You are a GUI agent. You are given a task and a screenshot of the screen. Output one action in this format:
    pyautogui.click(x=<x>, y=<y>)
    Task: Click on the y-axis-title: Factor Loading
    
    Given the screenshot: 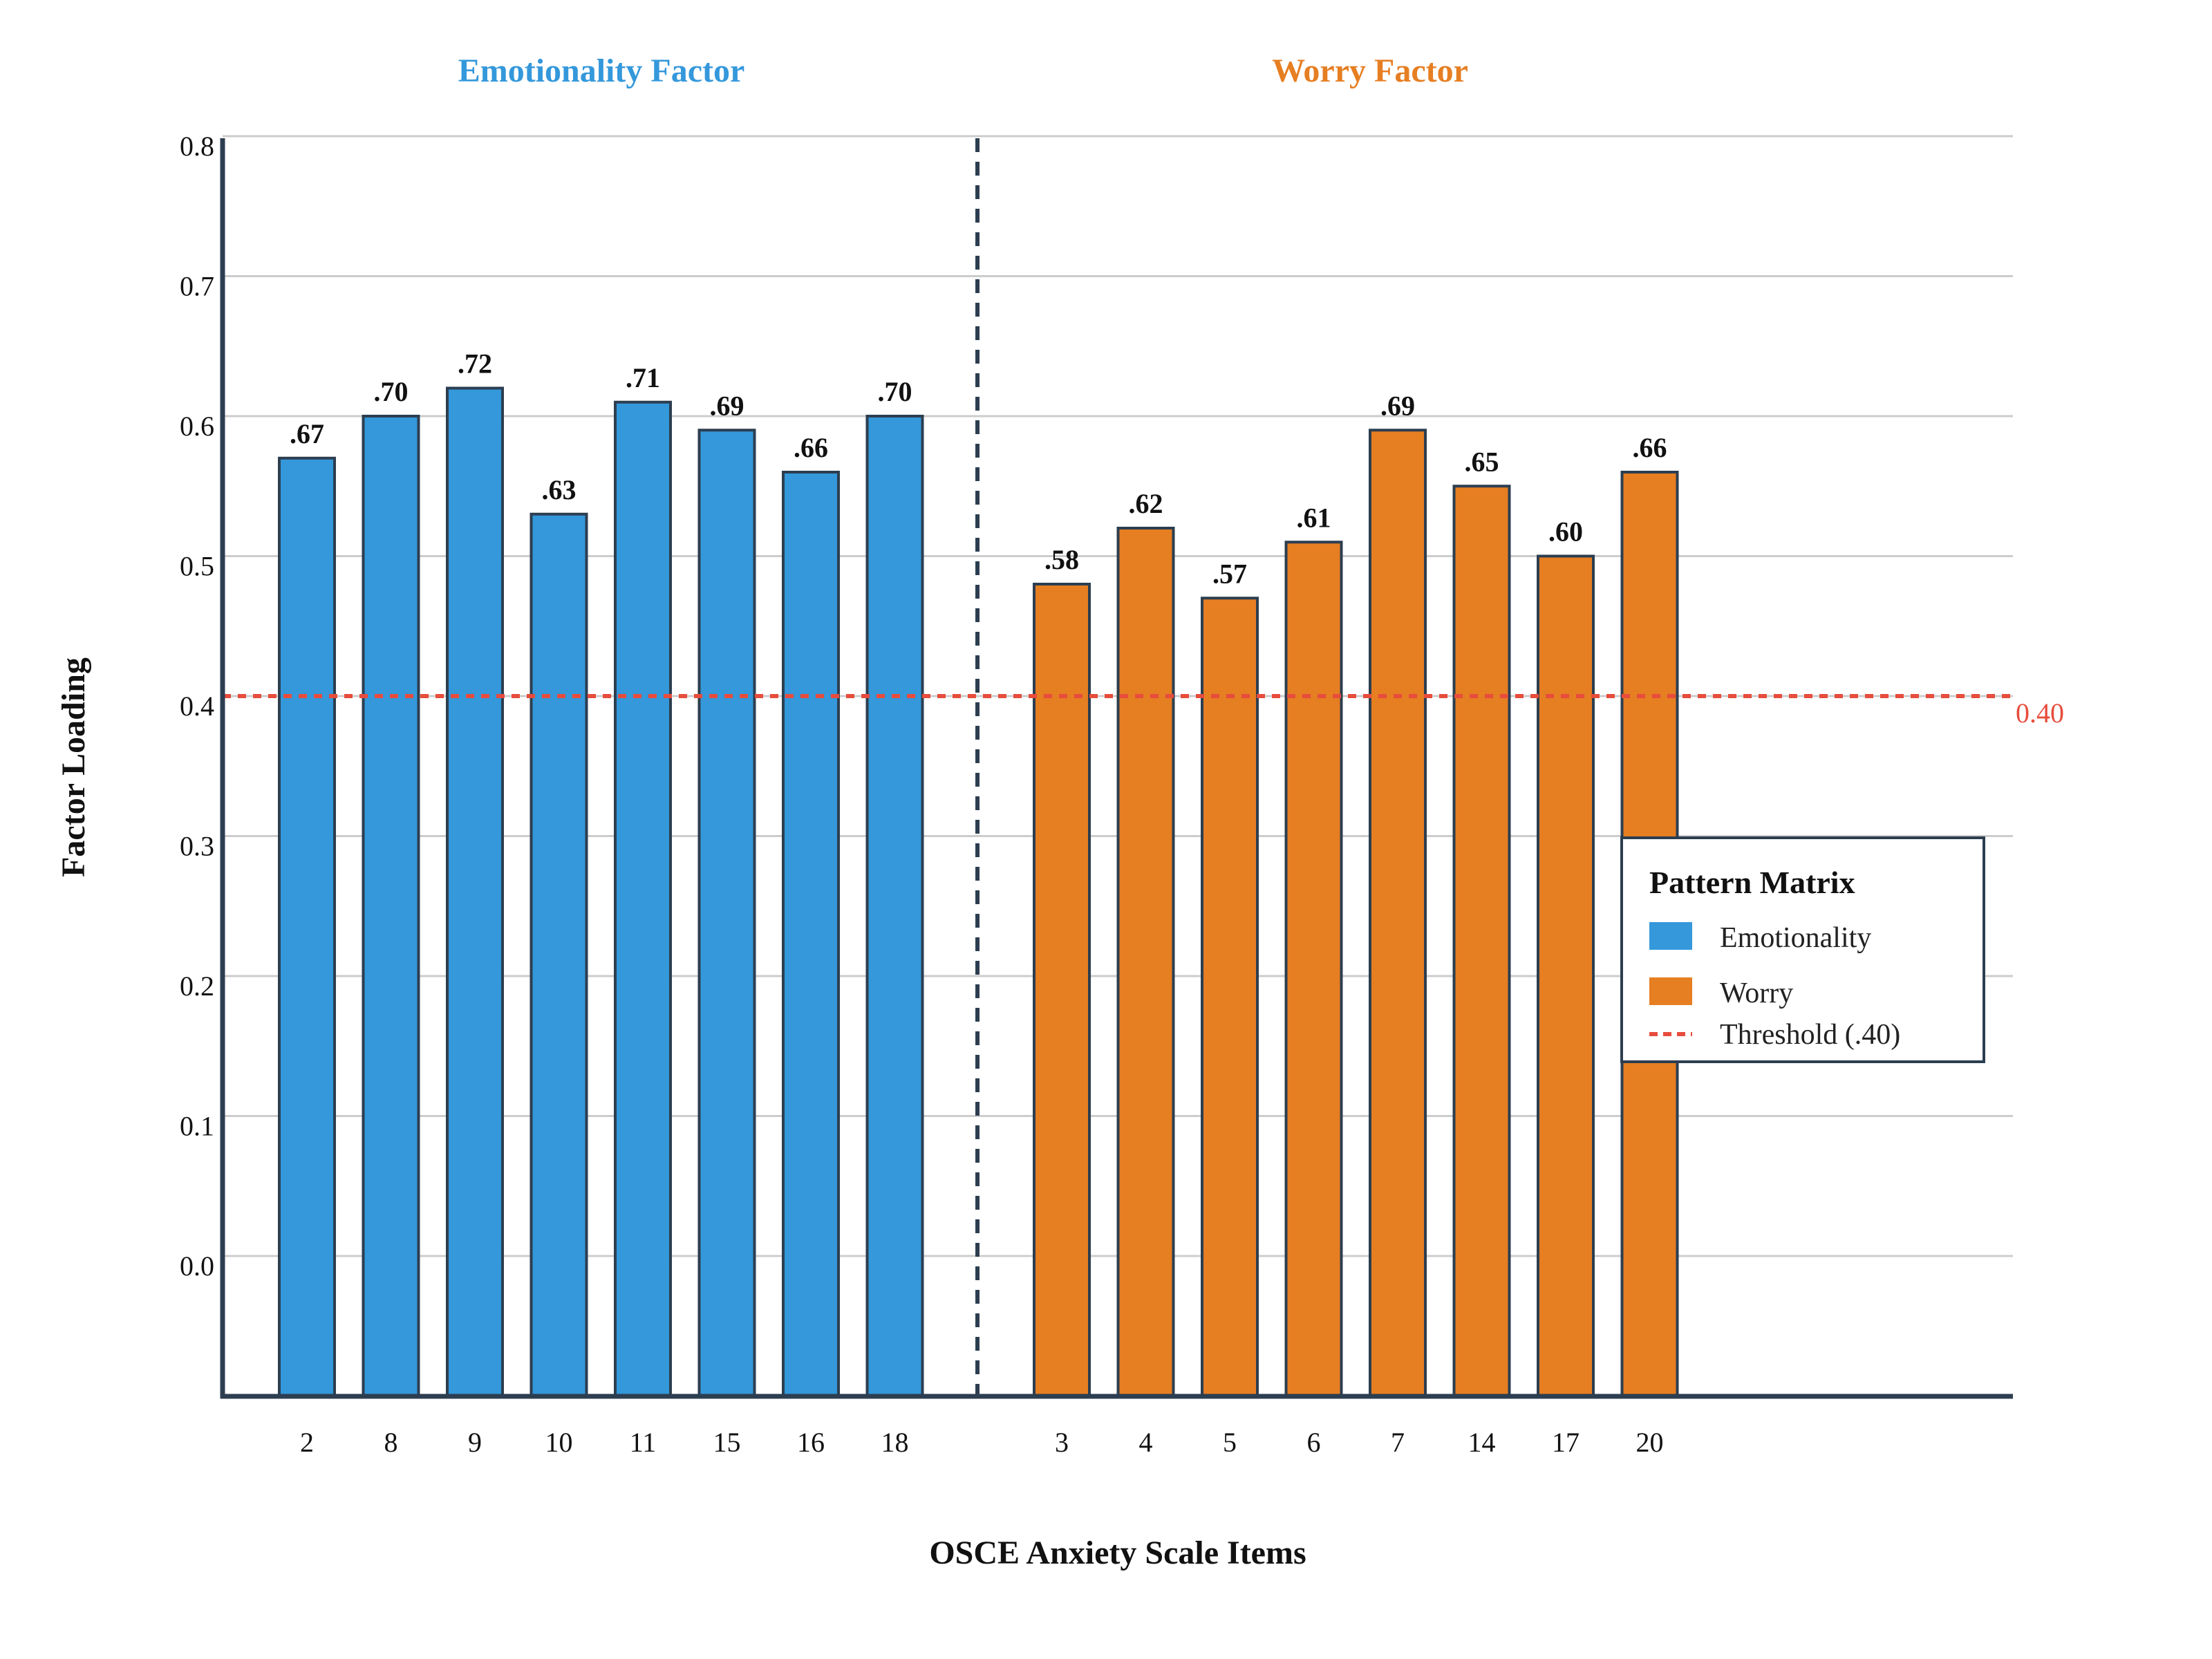 What is the action you would take?
    pyautogui.click(x=73, y=767)
    